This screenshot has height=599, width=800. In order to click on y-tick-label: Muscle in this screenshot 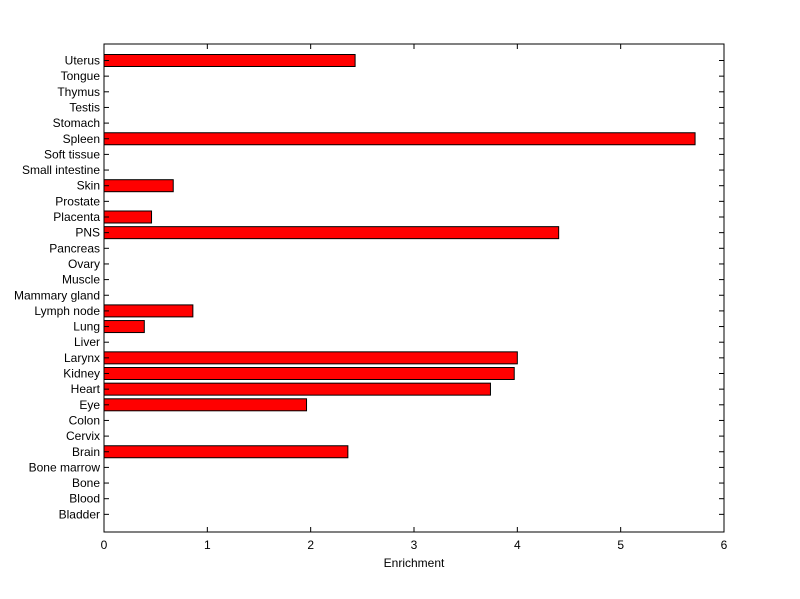, I will do `click(81, 280)`.